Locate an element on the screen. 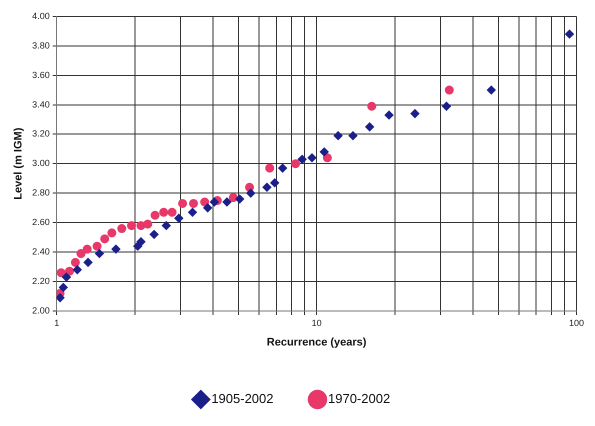  x-tick-label: 1 is located at coordinates (57, 323).